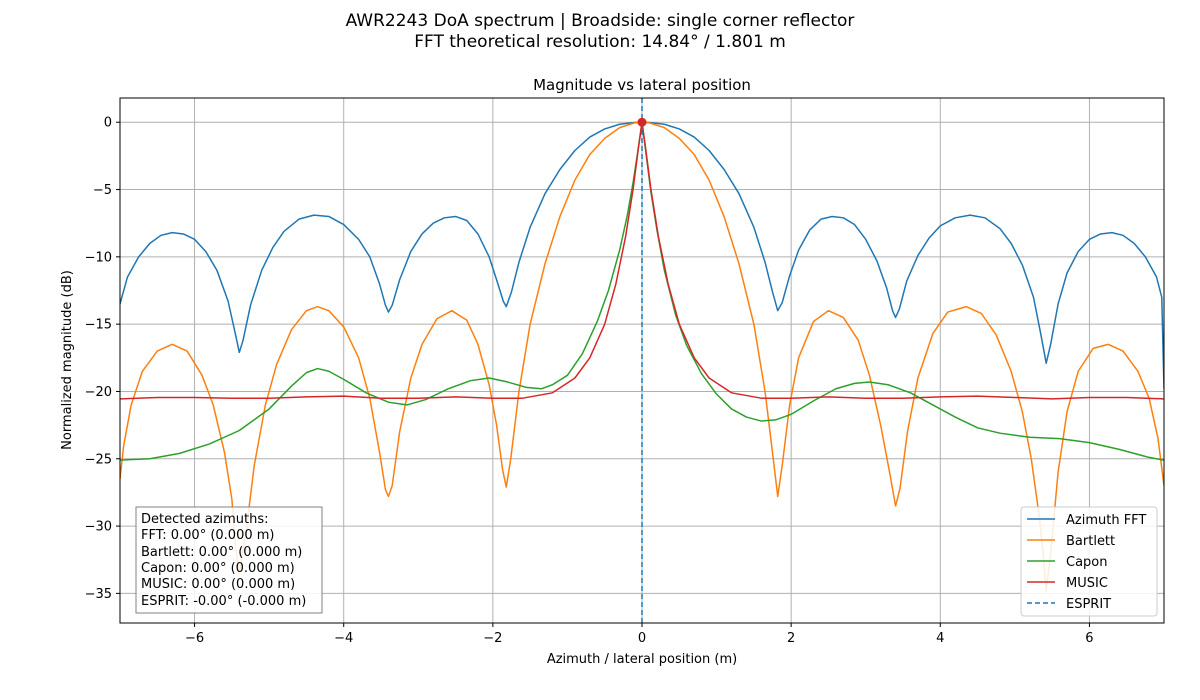  What do you see at coordinates (221, 552) in the screenshot?
I see `annotation-line-2: Bartlett: 0.00° (0.000 m)` at bounding box center [221, 552].